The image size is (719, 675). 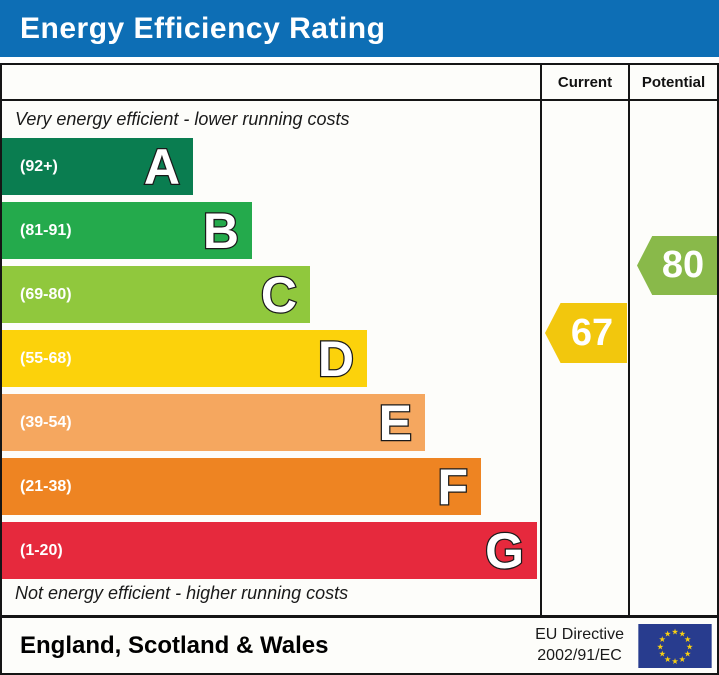 I want to click on band-bar-g: (1-20) G, so click(x=269, y=550).